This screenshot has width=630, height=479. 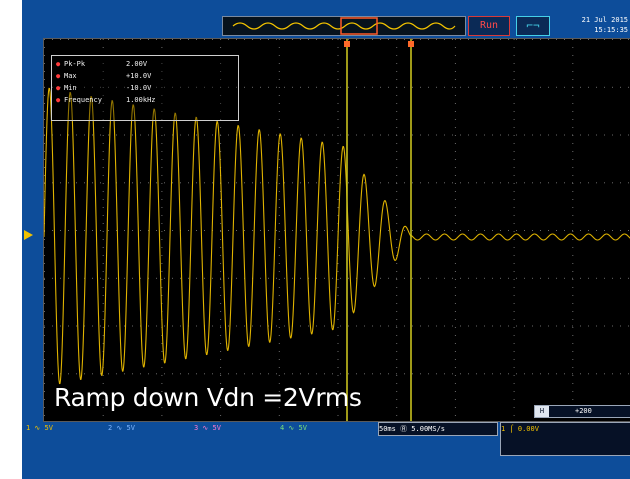 What do you see at coordinates (565, 439) in the screenshot?
I see `trigger-info-panel: 1 ⌠ 0.00V` at bounding box center [565, 439].